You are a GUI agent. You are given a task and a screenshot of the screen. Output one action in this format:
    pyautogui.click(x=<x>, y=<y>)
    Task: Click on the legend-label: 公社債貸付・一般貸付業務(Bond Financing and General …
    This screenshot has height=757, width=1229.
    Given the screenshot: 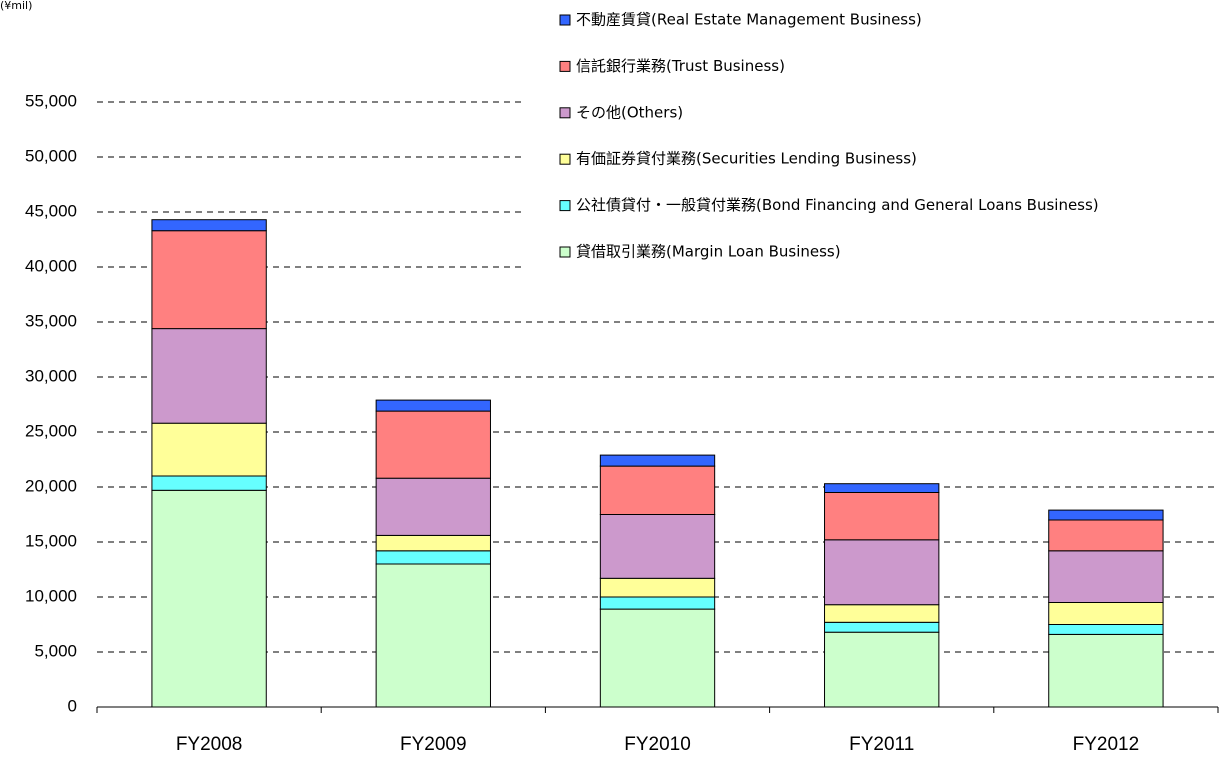 What is the action you would take?
    pyautogui.click(x=837, y=205)
    